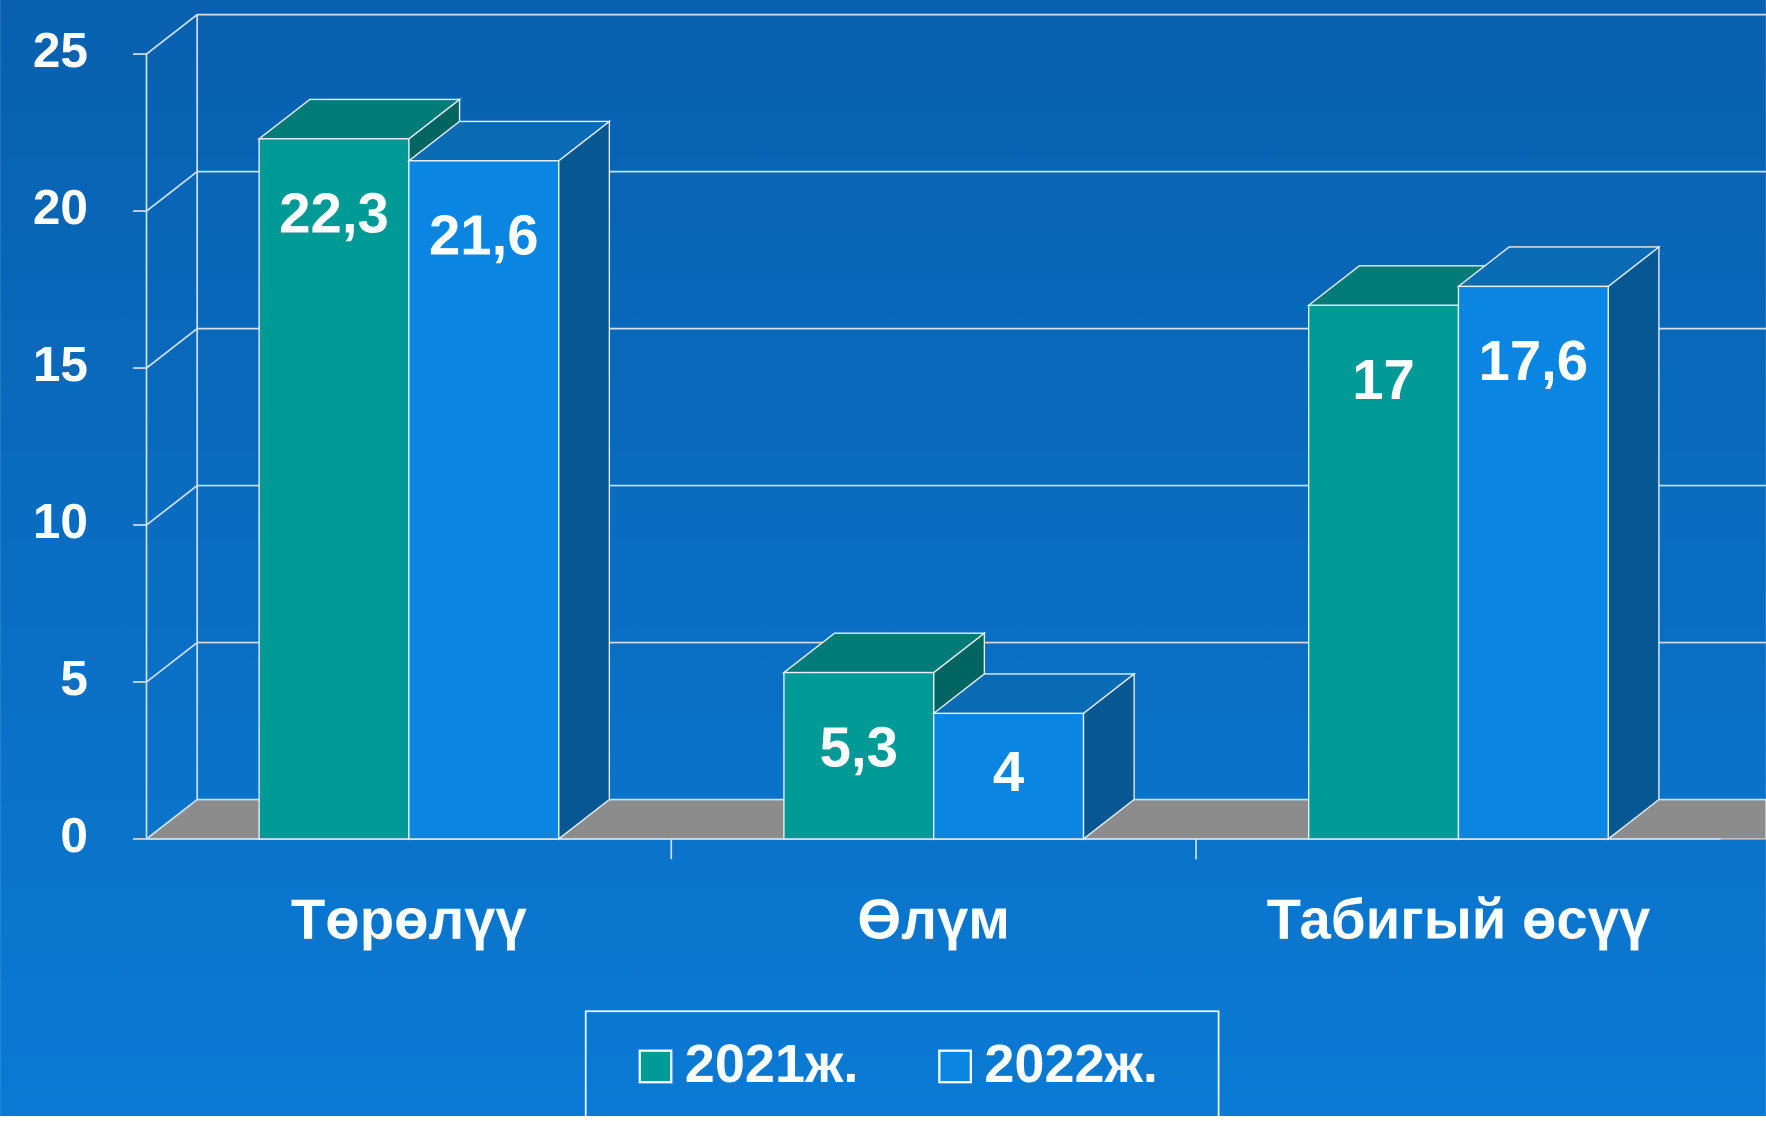  Describe the element at coordinates (74, 835) in the screenshot. I see `y-tick-label: 0` at that location.